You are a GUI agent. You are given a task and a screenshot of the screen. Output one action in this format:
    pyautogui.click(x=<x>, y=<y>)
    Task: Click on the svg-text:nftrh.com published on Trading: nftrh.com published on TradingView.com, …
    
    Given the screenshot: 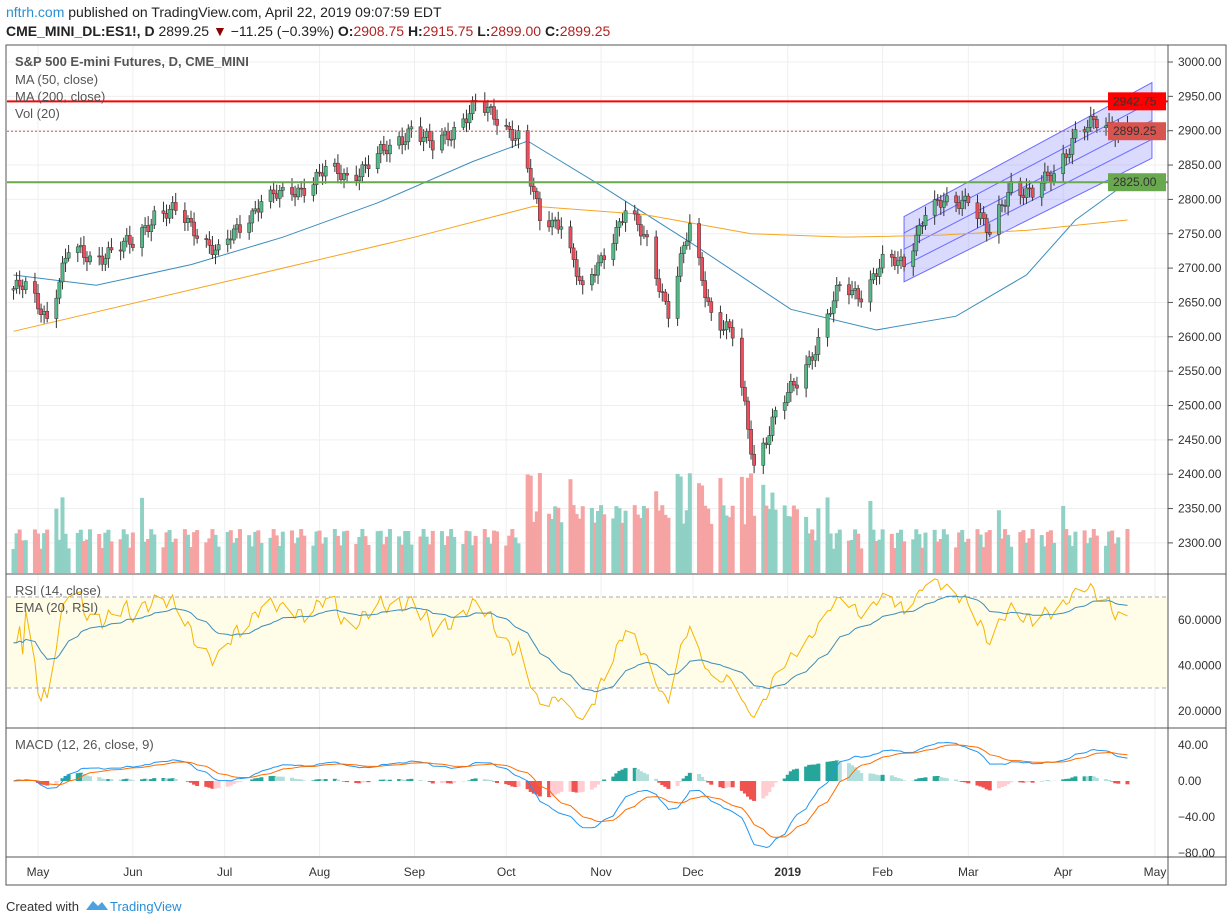 What is the action you would take?
    pyautogui.click(x=224, y=12)
    